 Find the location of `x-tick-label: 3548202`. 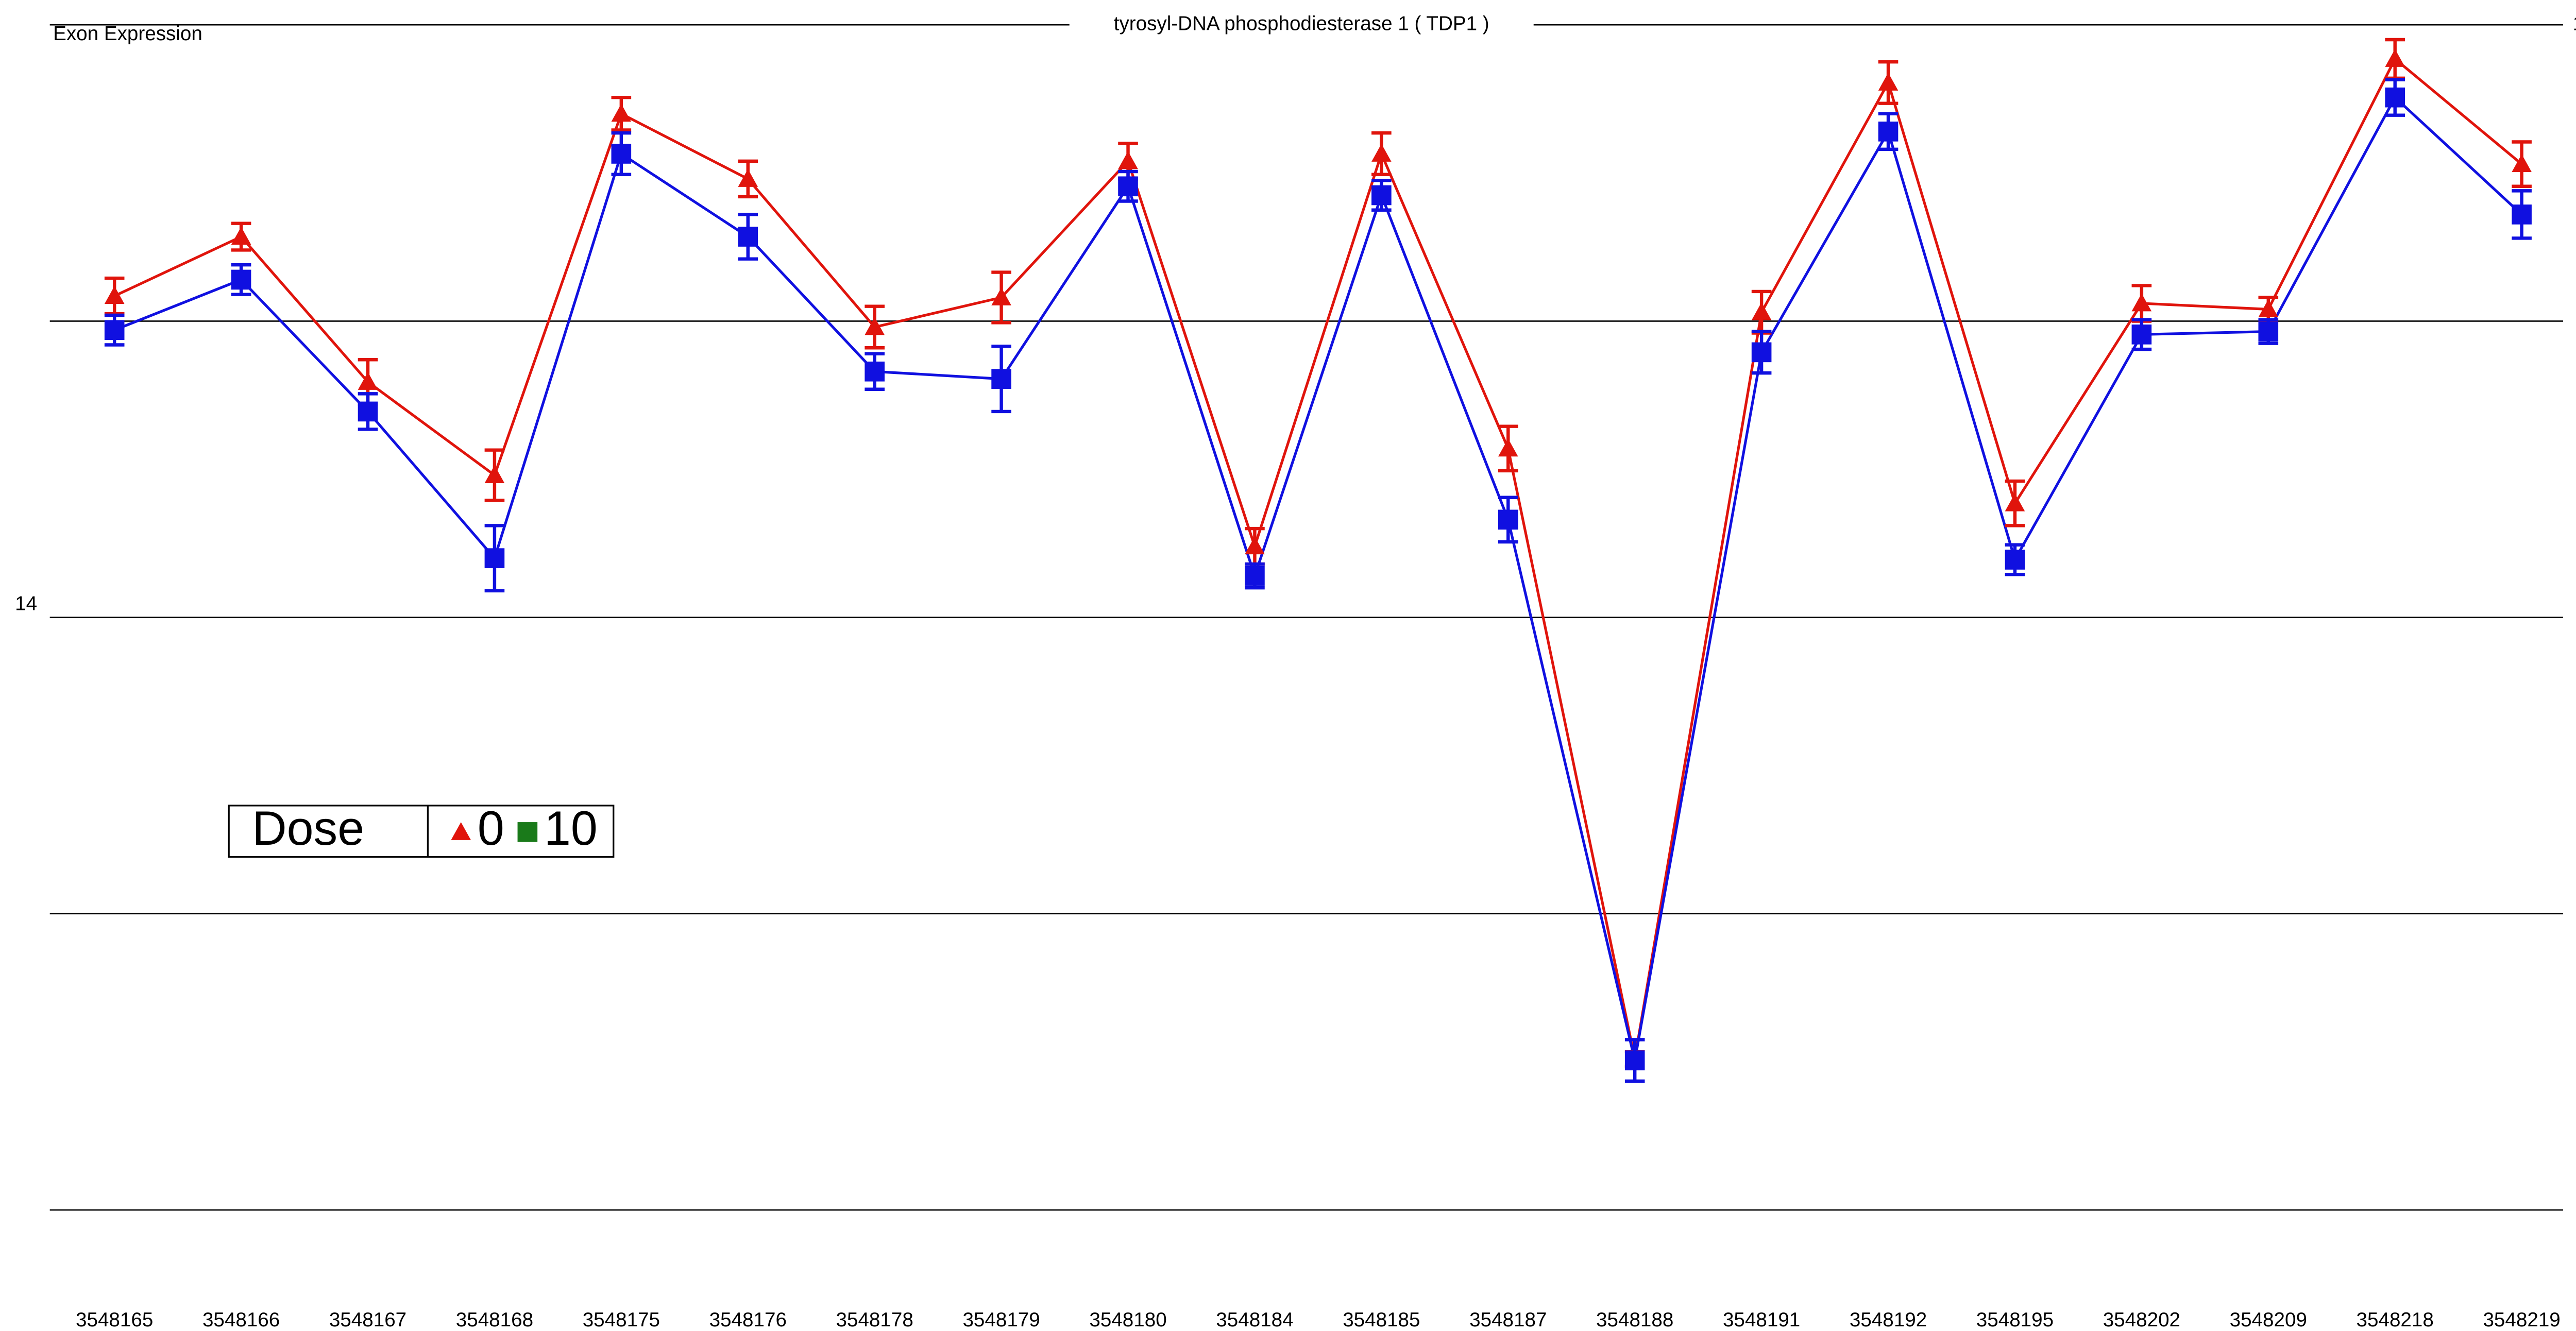

x-tick-label: 3548202 is located at coordinates (2141, 1320).